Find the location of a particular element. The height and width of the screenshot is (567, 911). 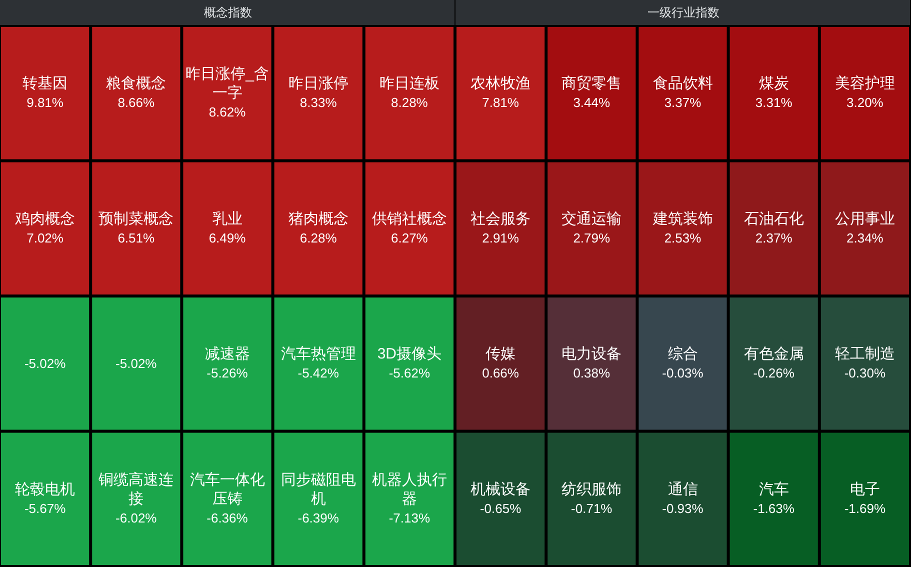

category-label: 美容护理 is located at coordinates (864, 83).